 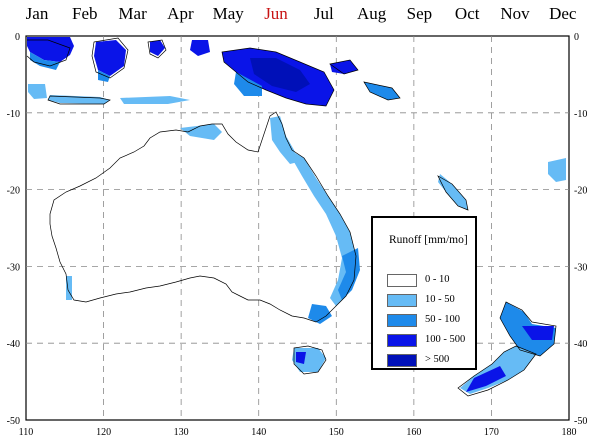 What do you see at coordinates (13, 114) in the screenshot?
I see `lat-tick-left--10: -10` at bounding box center [13, 114].